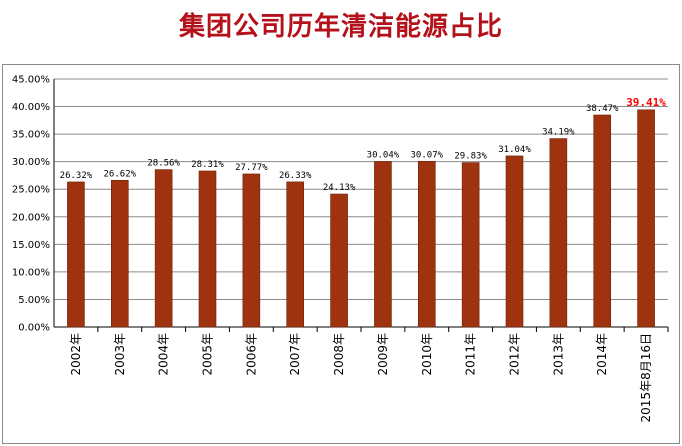  I want to click on data-label: 28.56%, so click(163, 164).